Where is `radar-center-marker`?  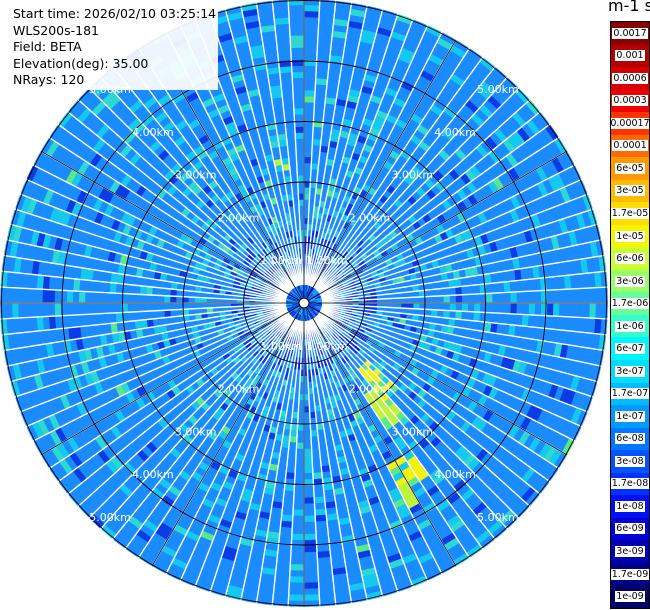 radar-center-marker is located at coordinates (304, 303).